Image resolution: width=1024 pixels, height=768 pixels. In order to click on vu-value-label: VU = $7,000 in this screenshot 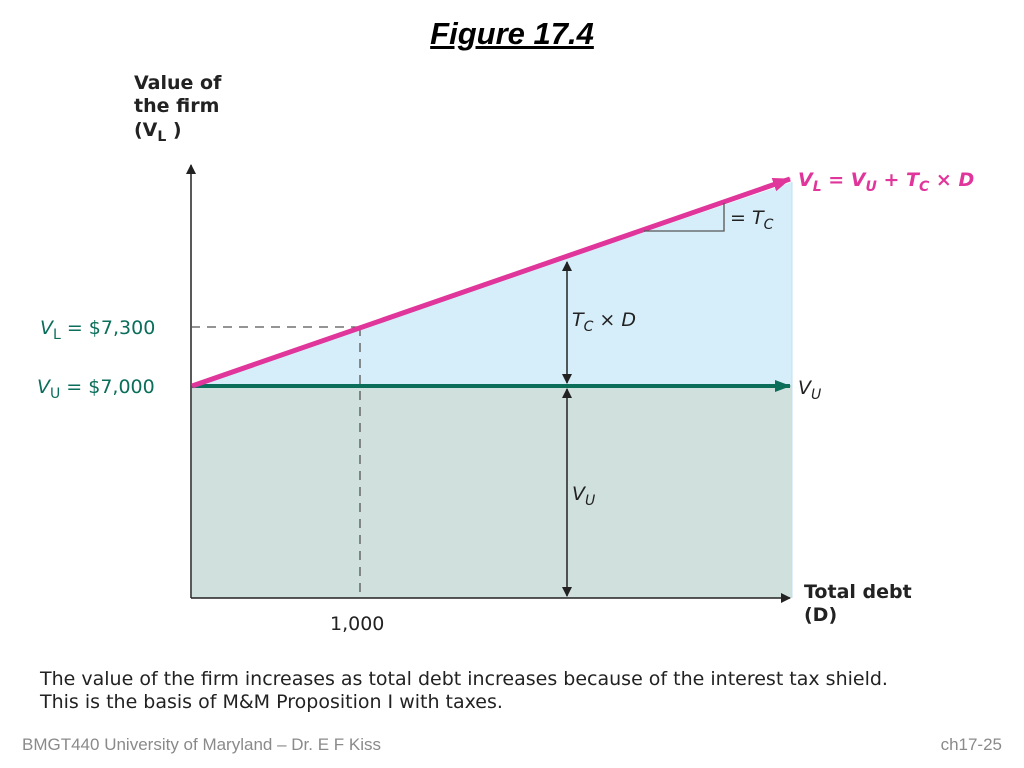, I will do `click(96, 389)`.